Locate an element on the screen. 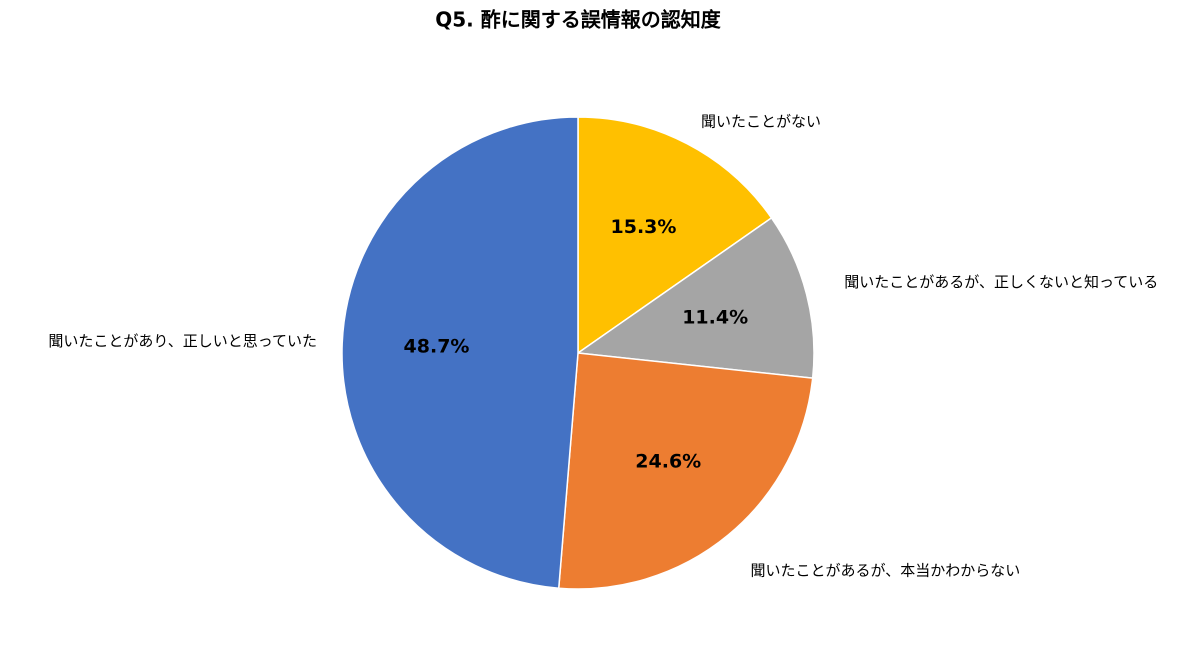 The width and height of the screenshot is (1200, 660). value-label: 24.6% is located at coordinates (668, 462).